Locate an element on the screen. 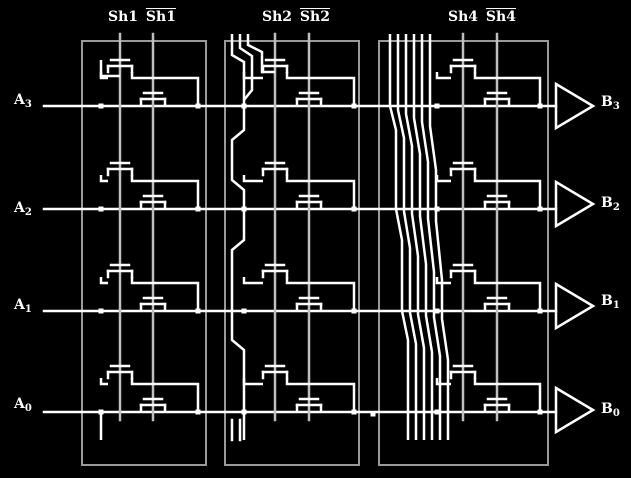 This screenshot has width=631, height=478. s2-cross-wire-b is located at coordinates (246, 67).